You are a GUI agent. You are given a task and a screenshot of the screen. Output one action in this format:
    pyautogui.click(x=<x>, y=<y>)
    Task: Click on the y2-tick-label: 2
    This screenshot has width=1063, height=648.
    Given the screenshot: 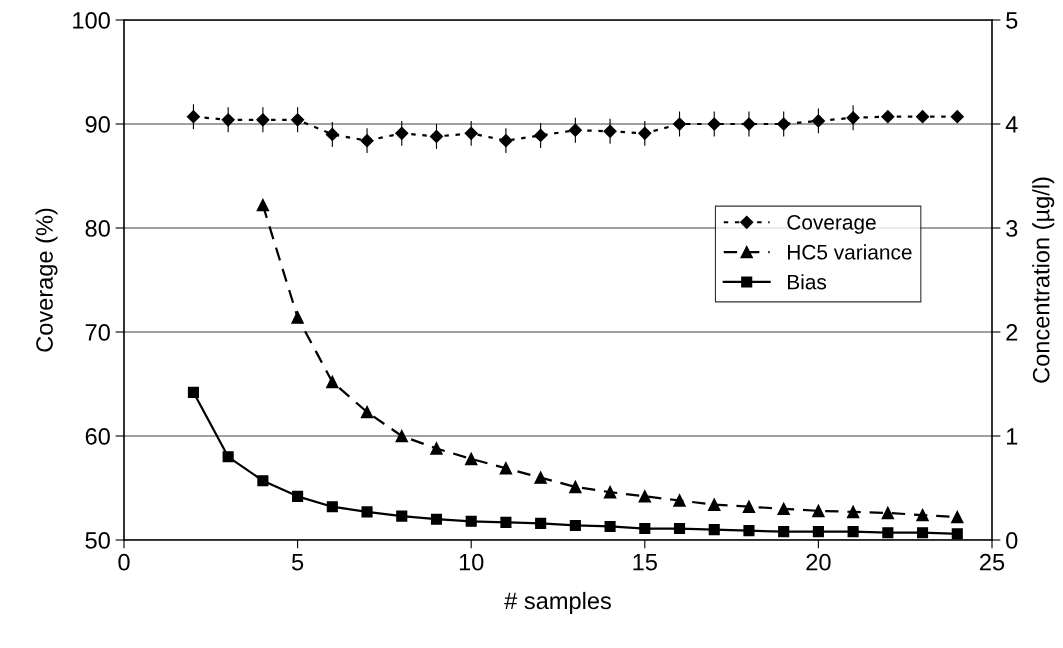 What is the action you would take?
    pyautogui.click(x=1012, y=332)
    